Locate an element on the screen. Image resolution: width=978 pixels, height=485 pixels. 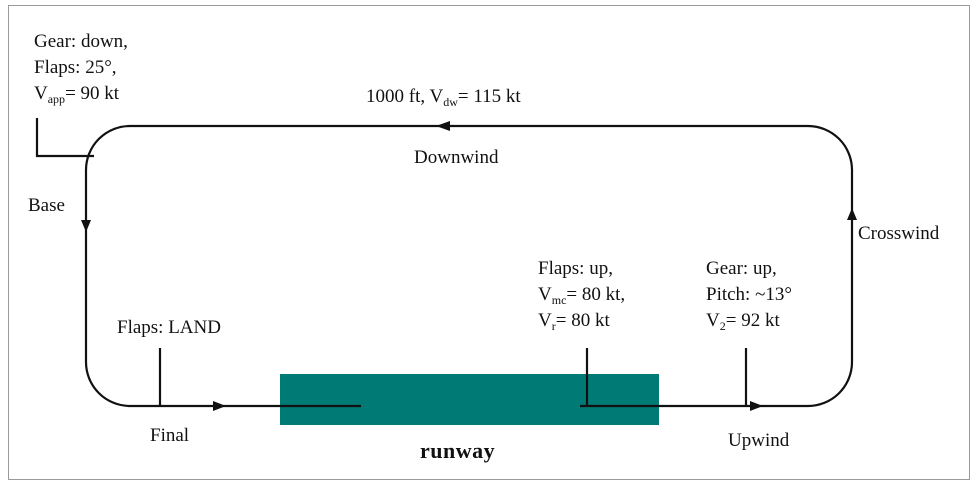
climb-gear: Gear: up, is located at coordinates (741, 268).